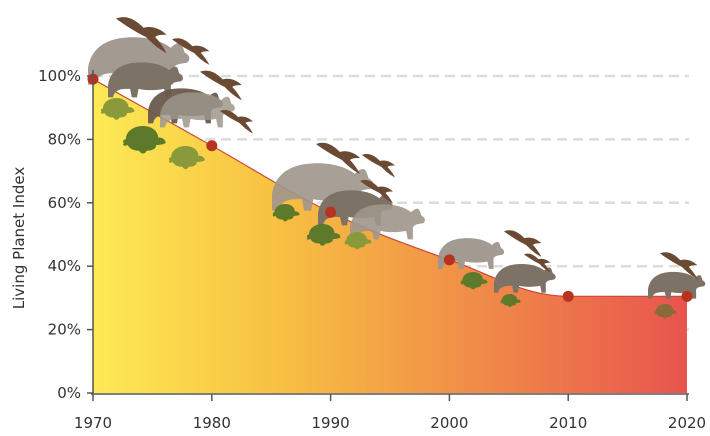 This screenshot has height=436, width=710. I want to click on y-tick-label: 20%, so click(64, 330).